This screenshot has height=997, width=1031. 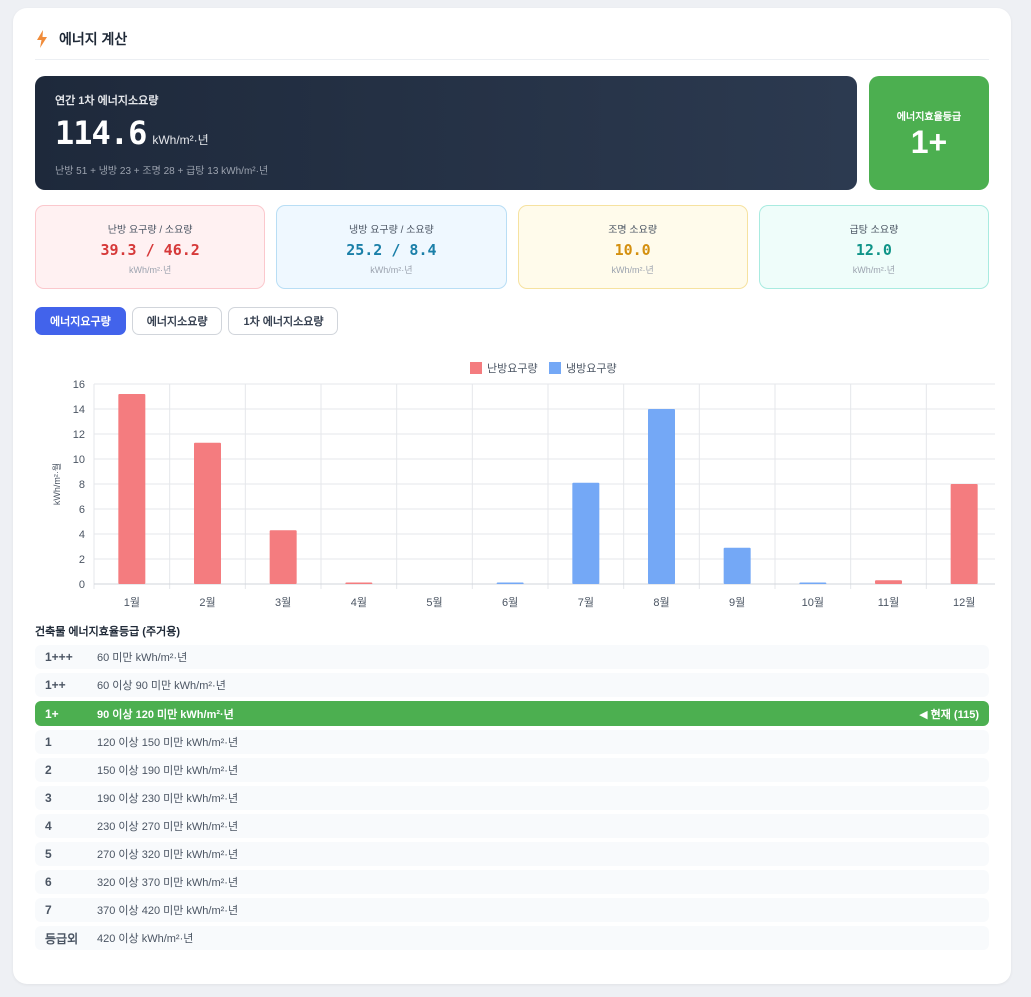 I want to click on grade-row: 1 120 이상 150 미만 kWh/m²·년, so click(x=512, y=742).